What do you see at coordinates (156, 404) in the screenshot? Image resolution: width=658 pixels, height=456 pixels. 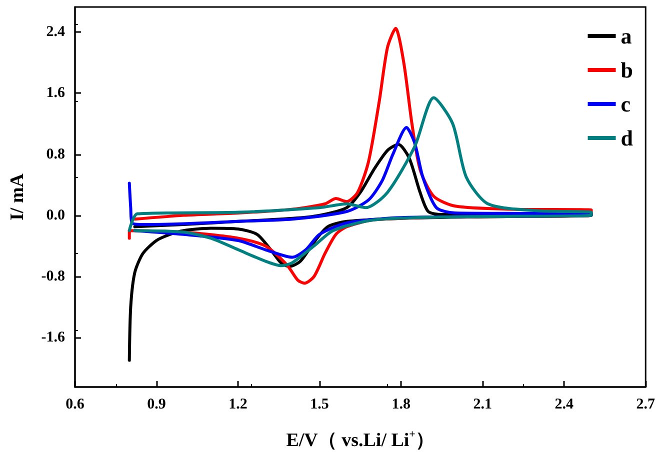 I see `x-tick-label: 0.9` at bounding box center [156, 404].